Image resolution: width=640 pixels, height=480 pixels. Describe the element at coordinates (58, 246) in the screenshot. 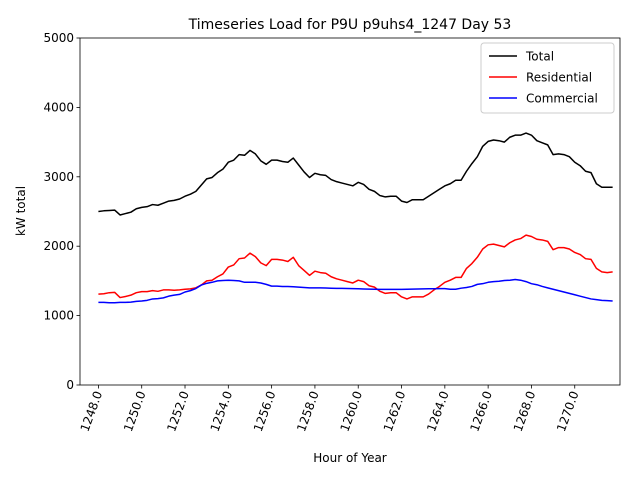

I see `y-tick-label: 2000` at that location.